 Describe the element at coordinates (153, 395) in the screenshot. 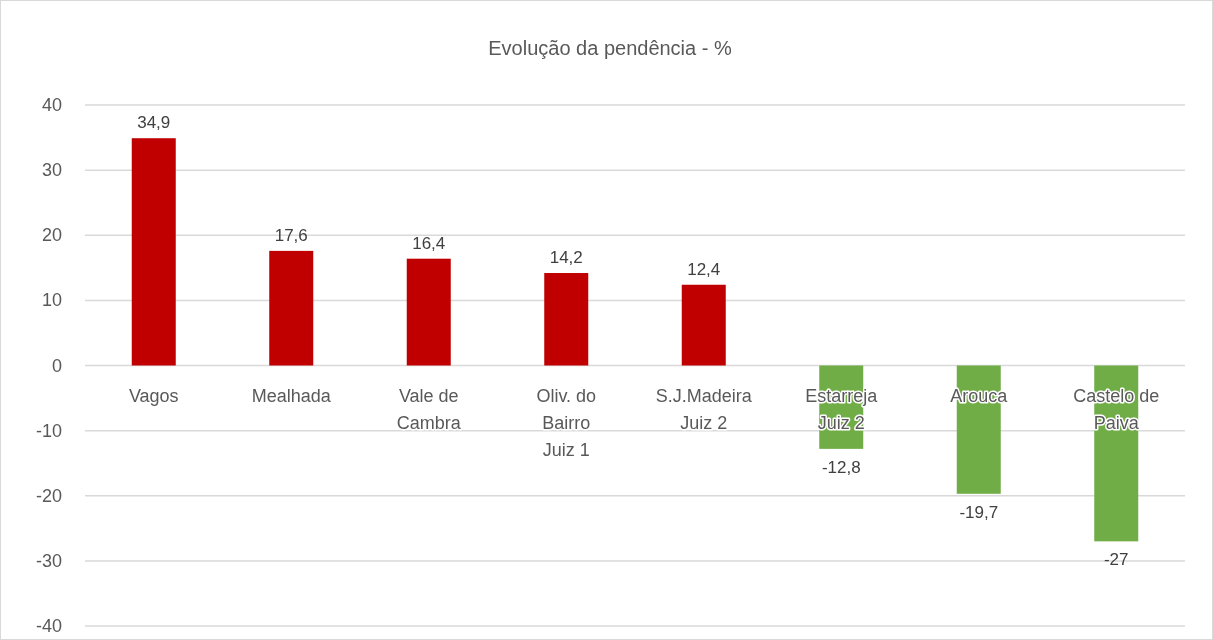

I see `x-tick-label: Vagos` at that location.